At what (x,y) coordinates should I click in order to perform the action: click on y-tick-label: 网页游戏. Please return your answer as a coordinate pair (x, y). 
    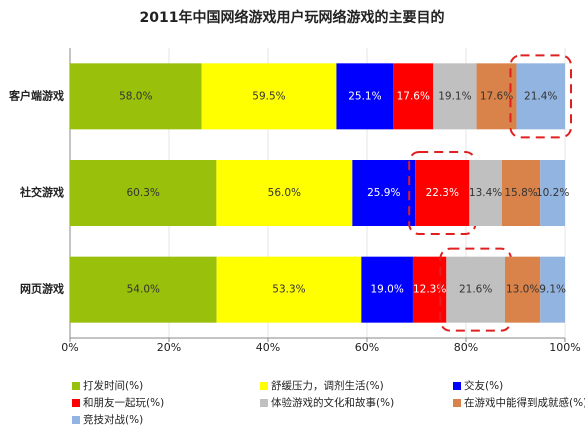
    Looking at the image, I should click on (42, 289).